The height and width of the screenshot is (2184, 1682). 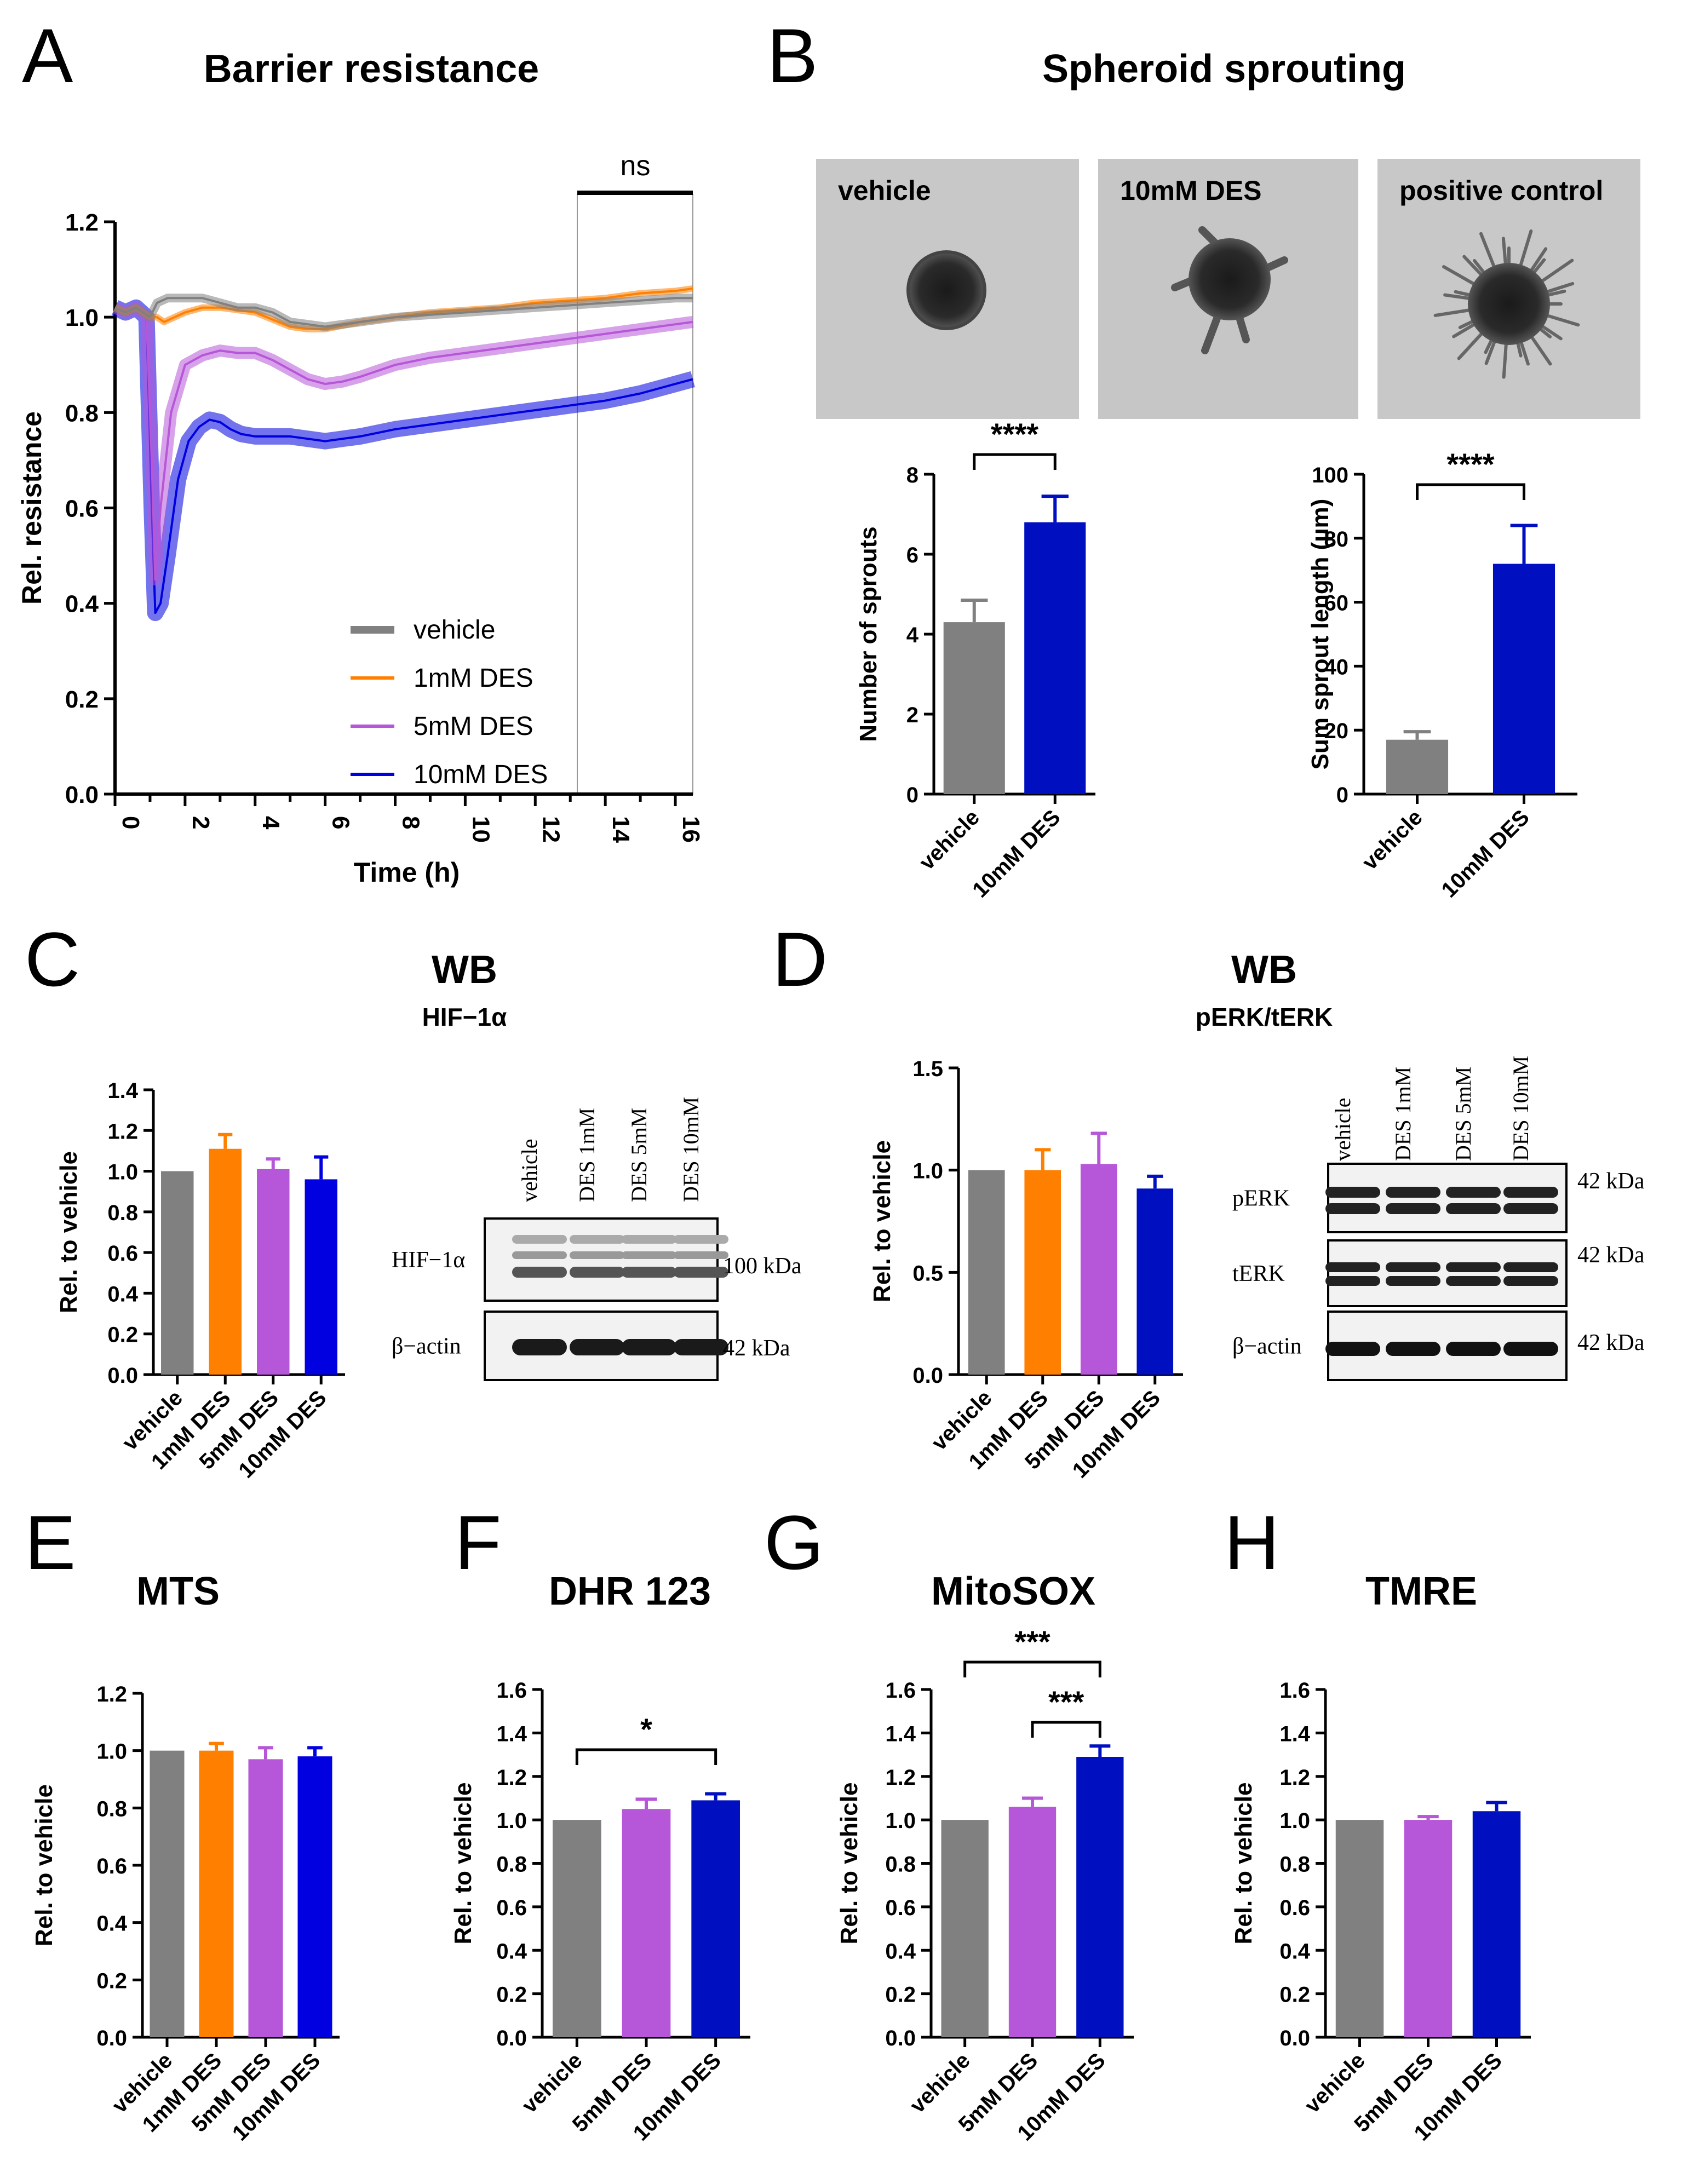 I want to click on x-tick-label: 8, so click(x=411, y=823).